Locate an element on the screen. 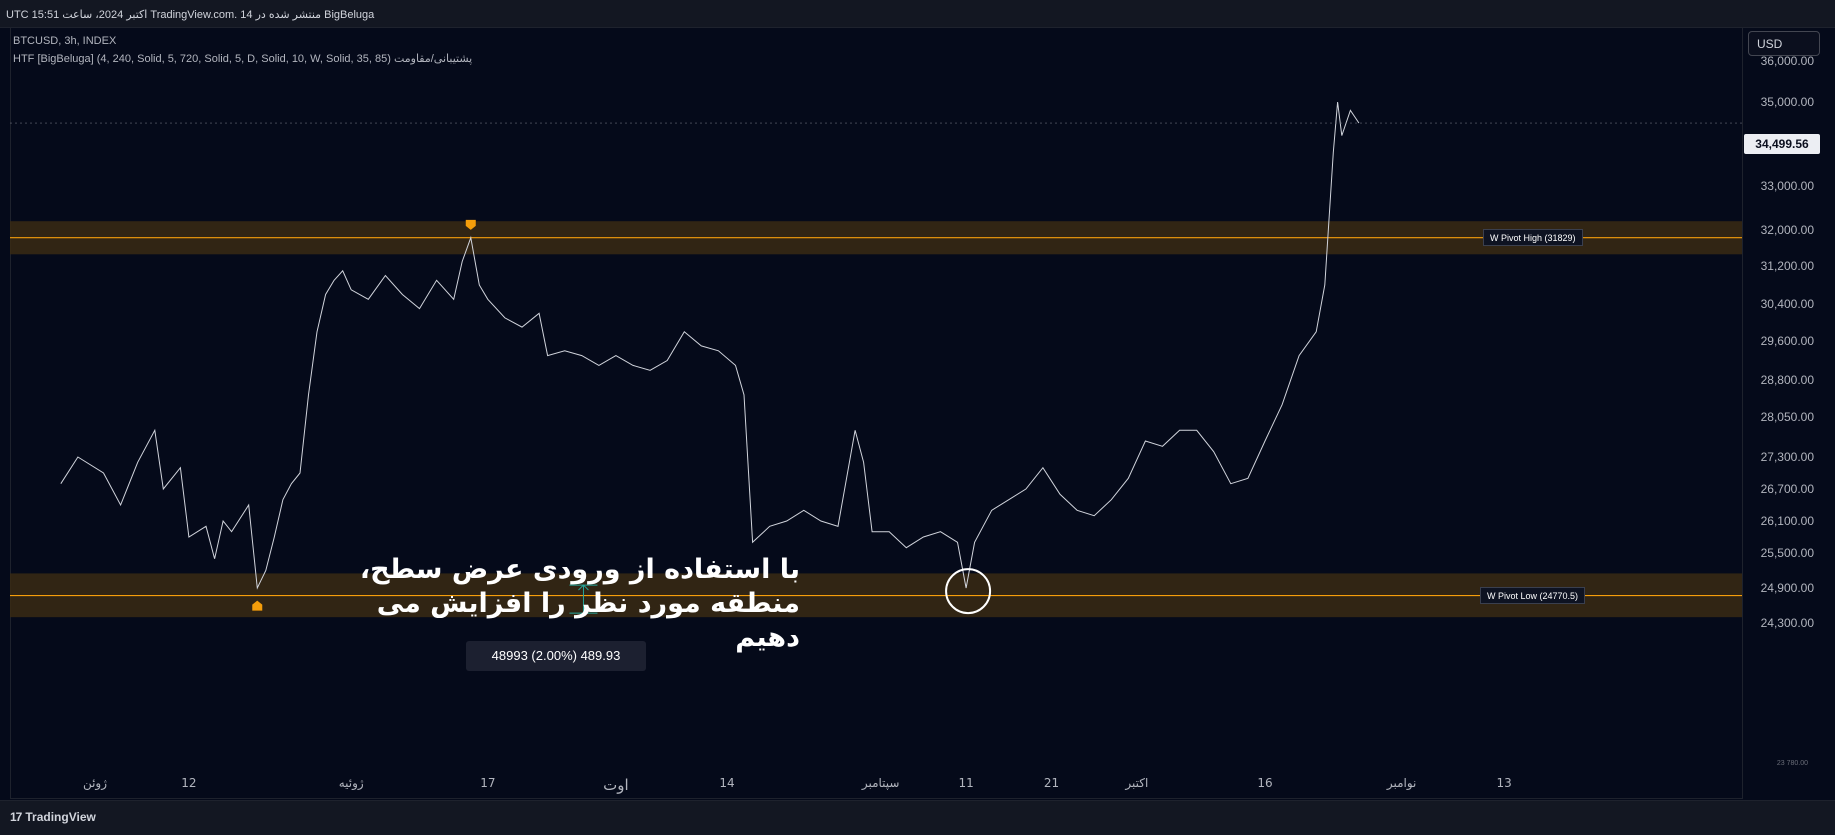 This screenshot has width=1835, height=835. y-tick-label: 31,200.00 is located at coordinates (1788, 266).